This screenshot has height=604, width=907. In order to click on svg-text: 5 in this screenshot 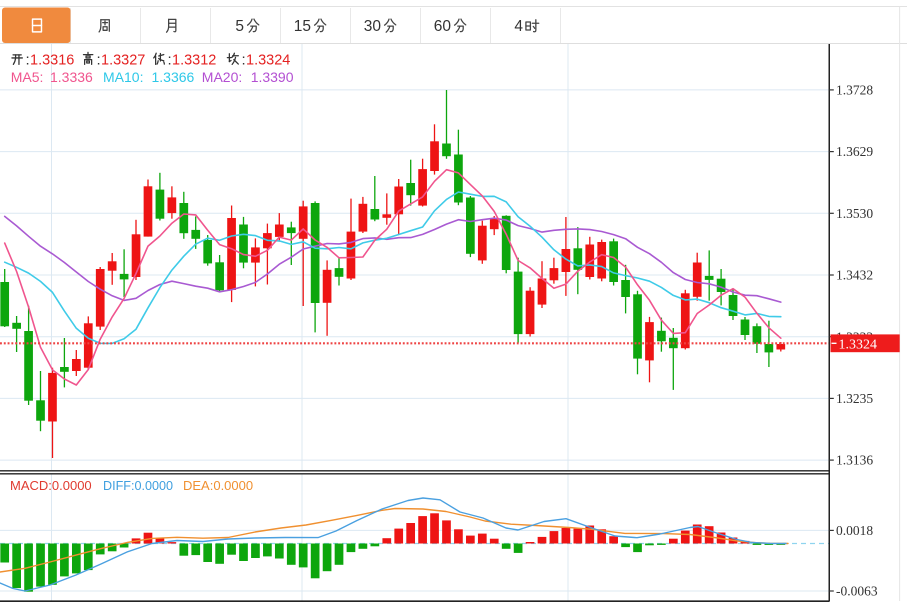, I will do `click(239, 26)`.